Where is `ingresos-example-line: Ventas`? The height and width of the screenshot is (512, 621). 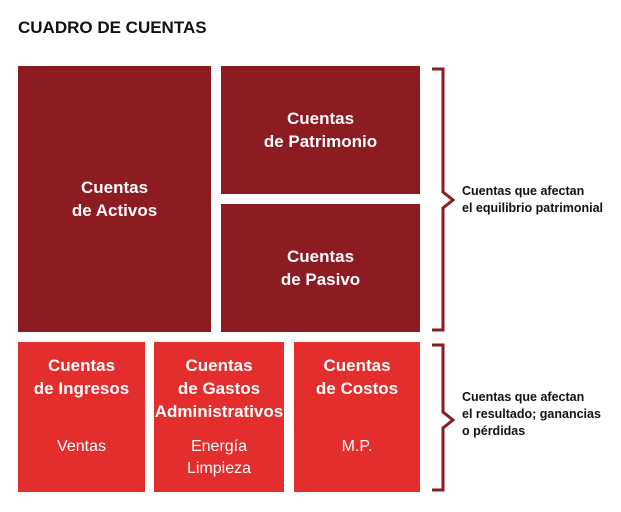 ingresos-example-line: Ventas is located at coordinates (81, 446).